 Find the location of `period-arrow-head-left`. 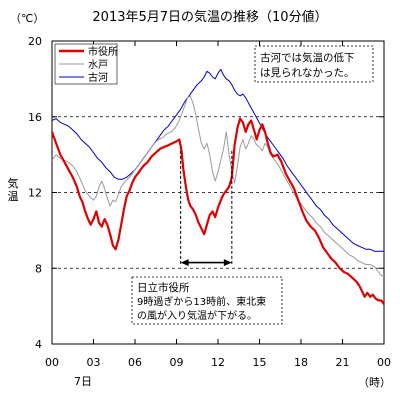

period-arrow-head-left is located at coordinates (184, 263).